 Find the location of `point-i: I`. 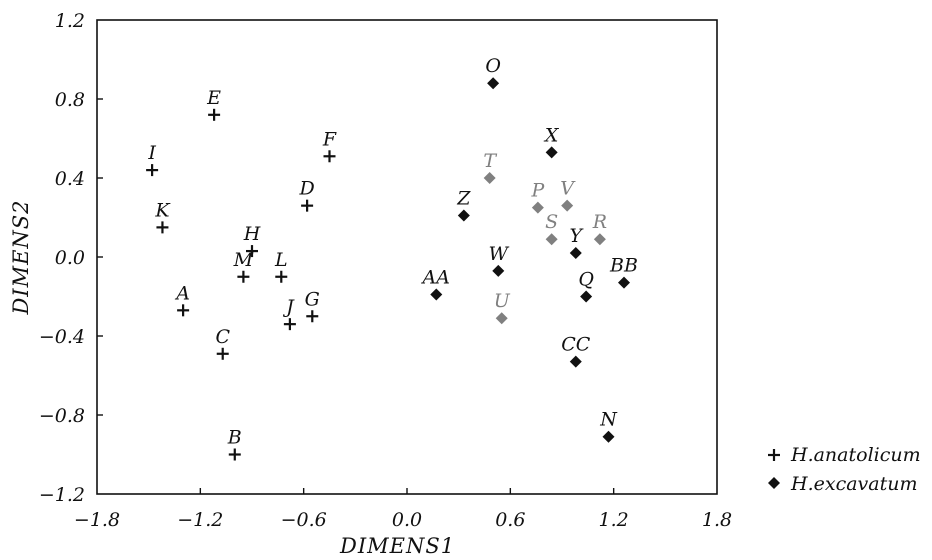

point-i: I is located at coordinates (152, 159).